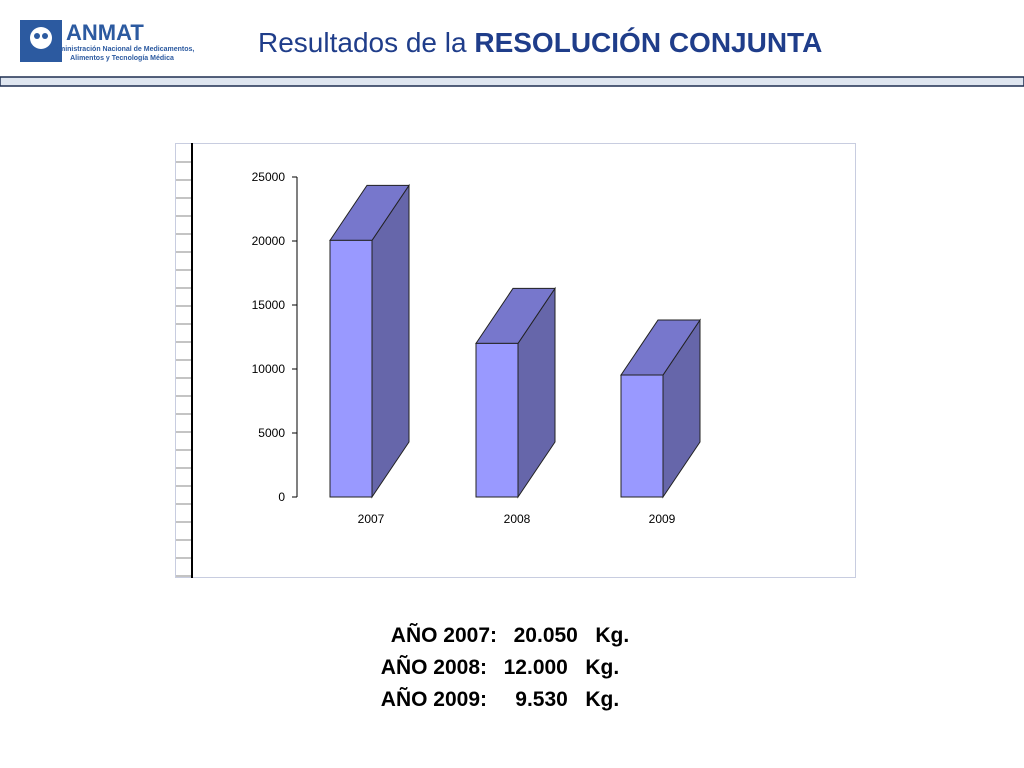 Image resolution: width=1024 pixels, height=768 pixels. I want to click on header-rule, so click(512, 81).